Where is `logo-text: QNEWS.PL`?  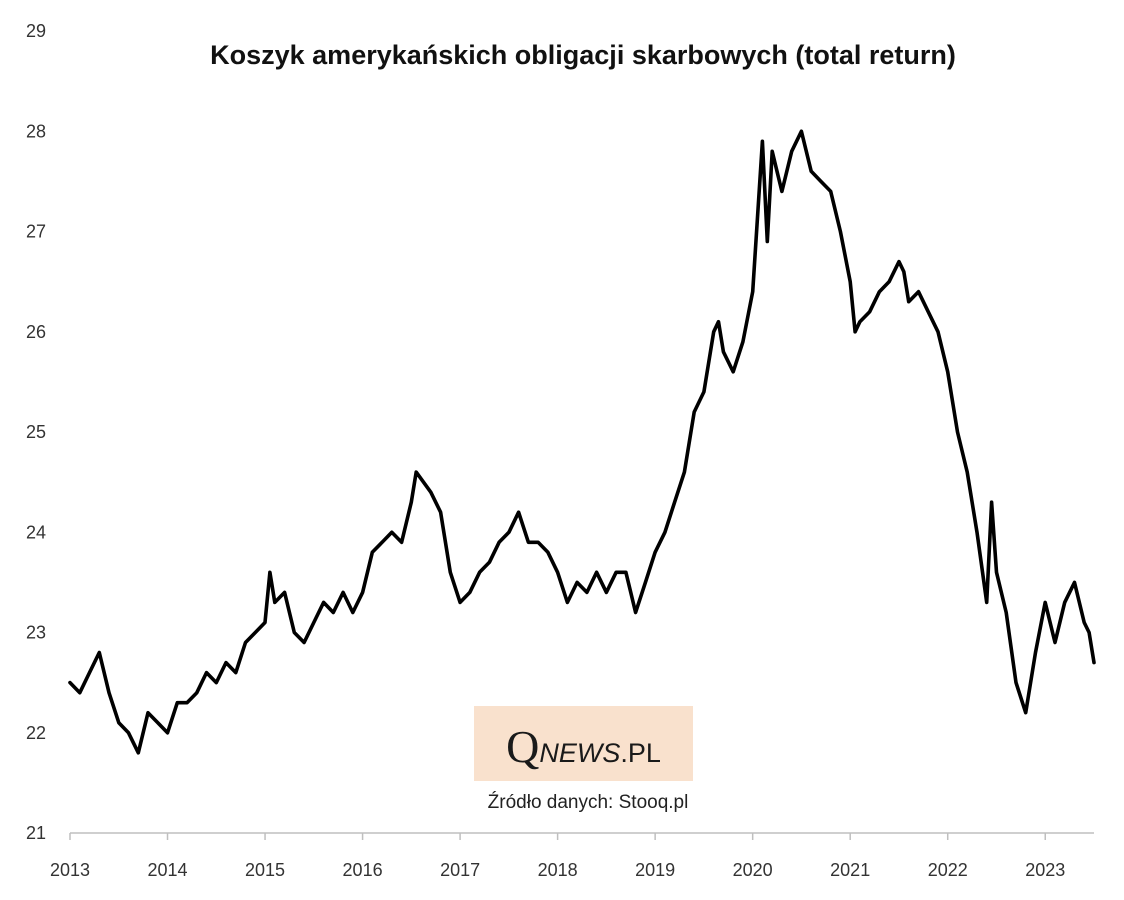
logo-text: QNEWS.PL is located at coordinates (583, 746).